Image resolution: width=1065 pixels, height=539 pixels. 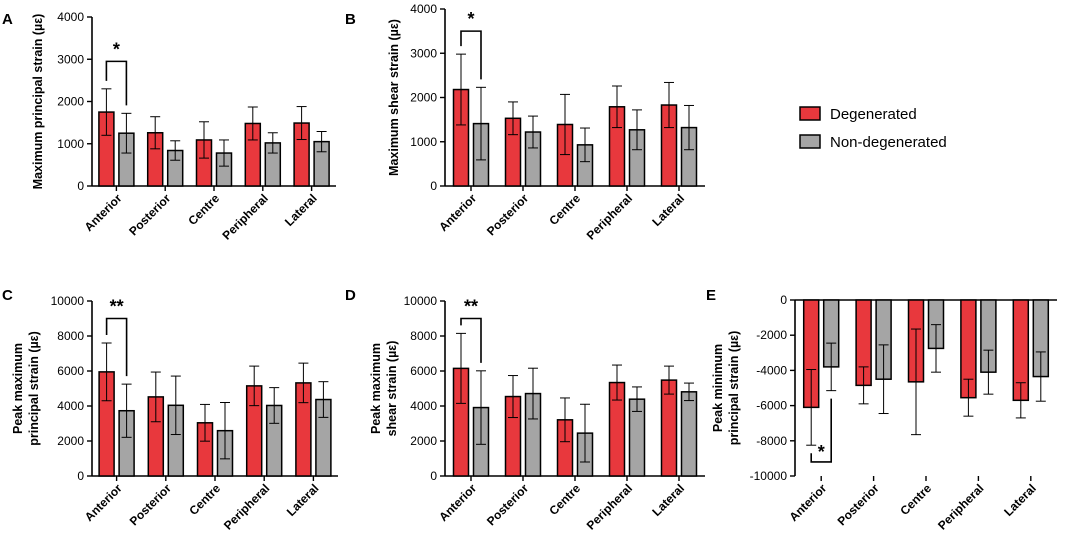 I want to click on y-tick-label: -8000, so click(x=771, y=441).